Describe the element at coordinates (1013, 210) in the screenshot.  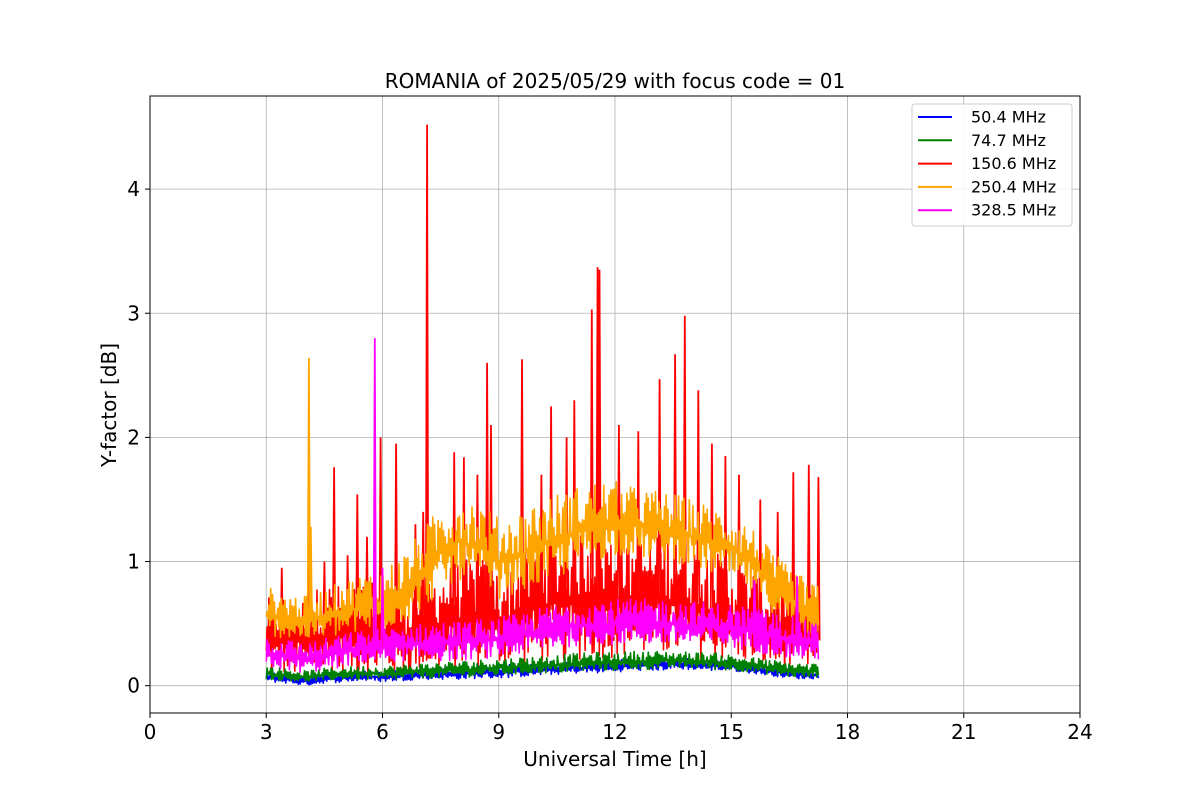
I see `legend-entry-label: 328.5 MHz` at that location.